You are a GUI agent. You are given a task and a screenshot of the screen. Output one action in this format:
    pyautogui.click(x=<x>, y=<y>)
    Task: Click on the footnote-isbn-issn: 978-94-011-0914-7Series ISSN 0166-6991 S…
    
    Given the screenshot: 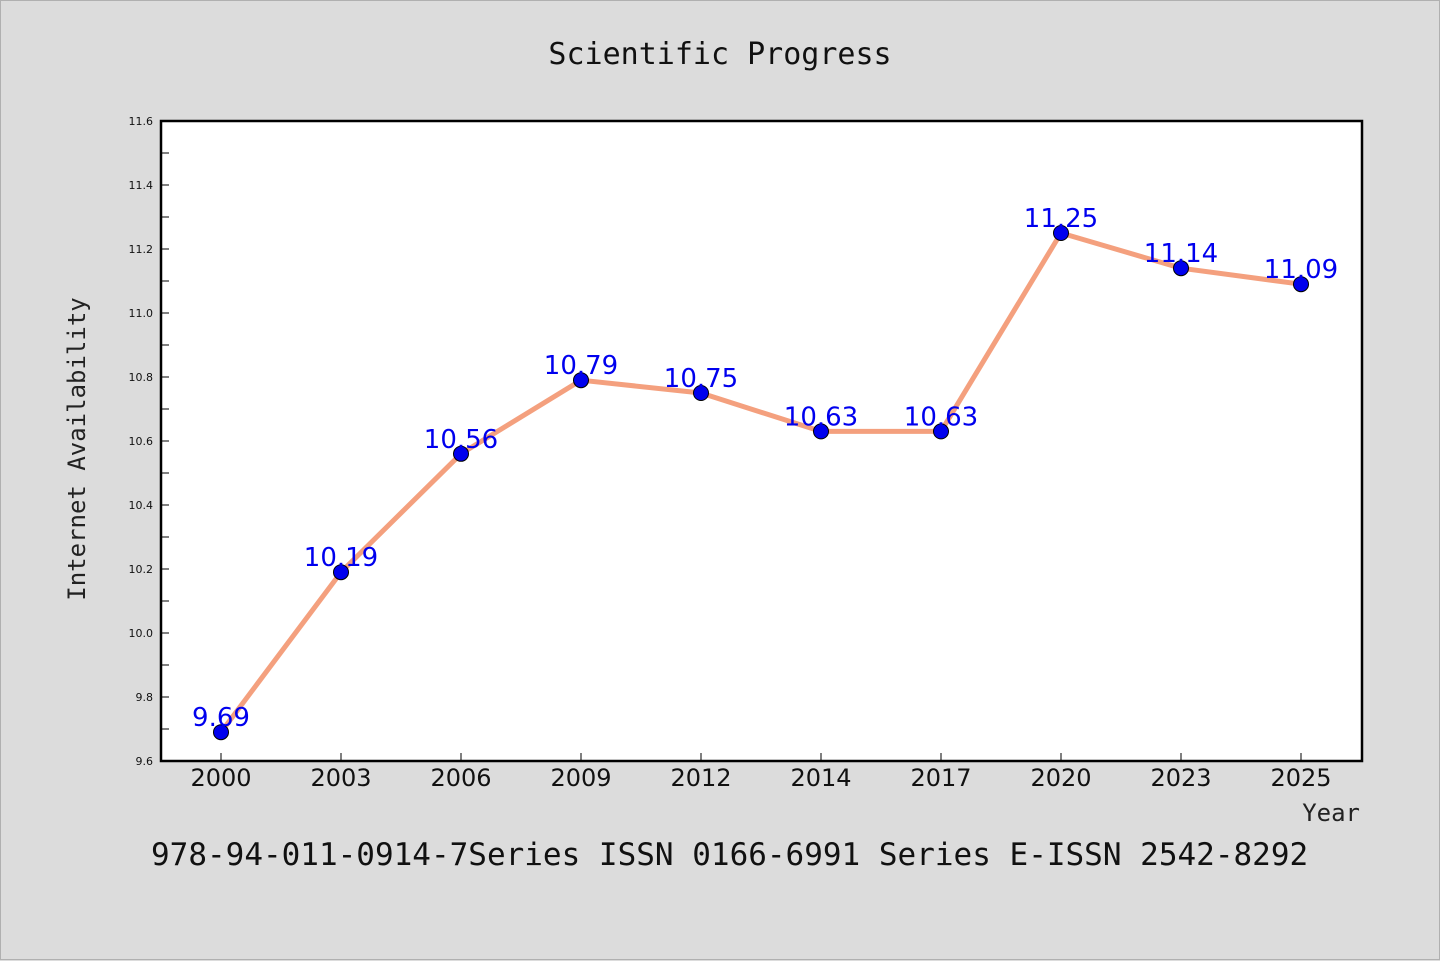 What is the action you would take?
    pyautogui.click(x=729, y=855)
    